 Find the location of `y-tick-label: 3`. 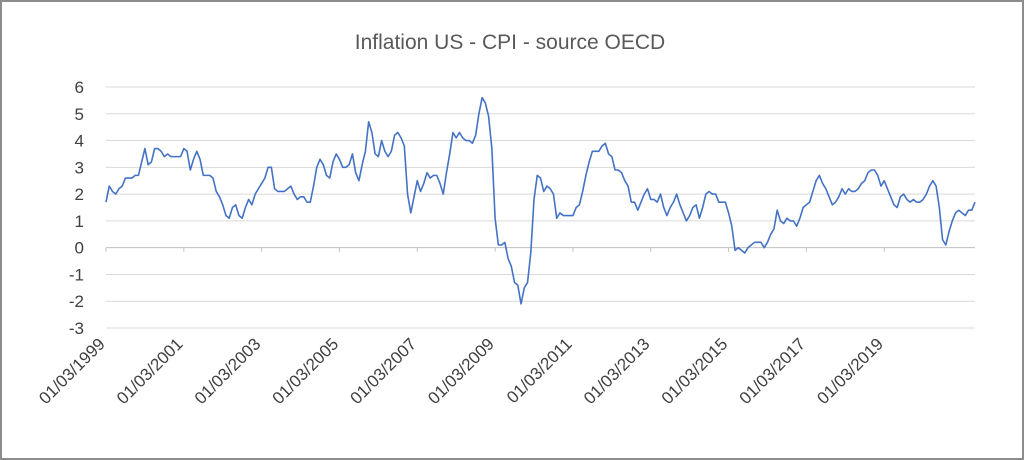

y-tick-label: 3 is located at coordinates (79, 167).